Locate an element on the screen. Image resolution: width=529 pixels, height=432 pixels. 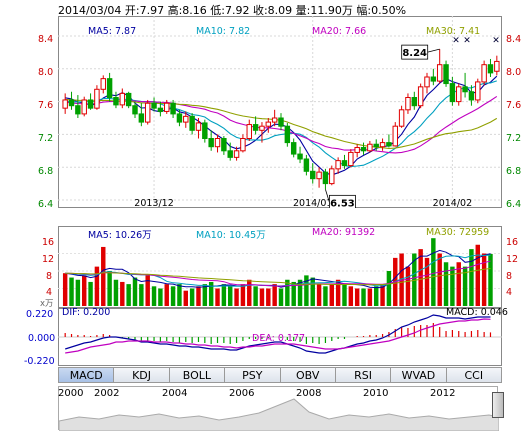
tab-rsi: RSI is located at coordinates (363, 375).